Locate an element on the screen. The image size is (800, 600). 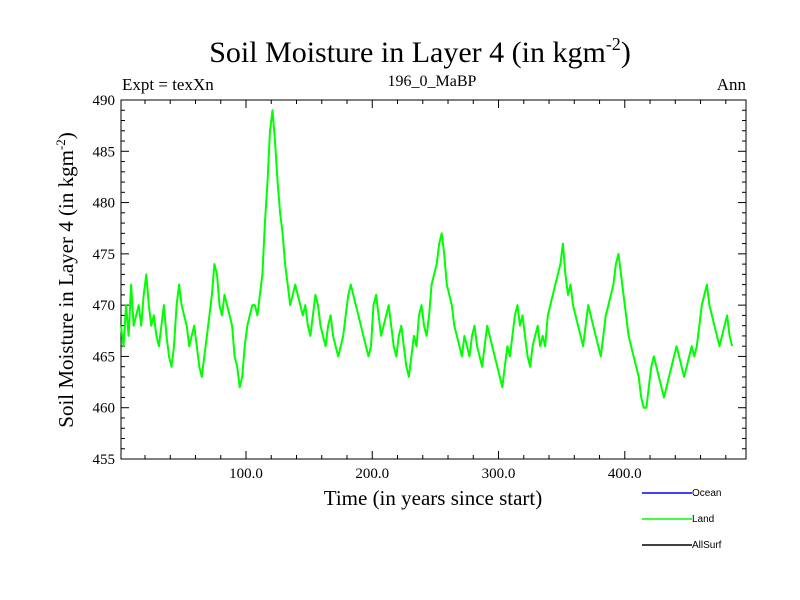
period-label: 196_0_MaBP is located at coordinates (432, 81).